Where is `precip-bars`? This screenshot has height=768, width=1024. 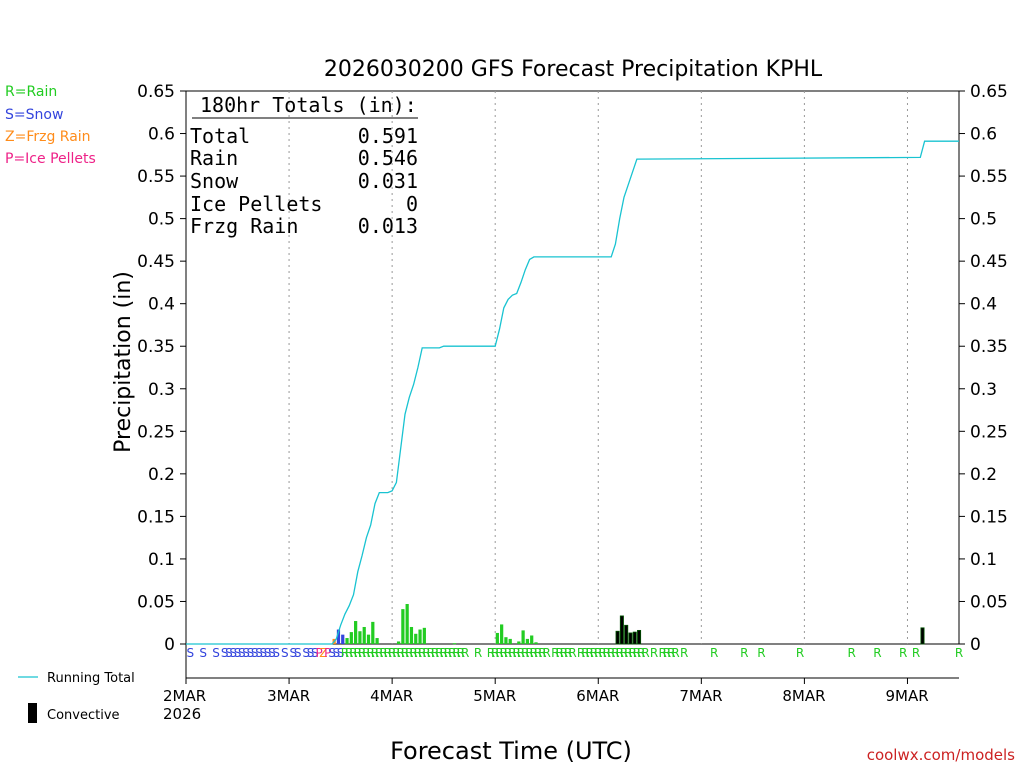
precip-bars is located at coordinates (628, 624).